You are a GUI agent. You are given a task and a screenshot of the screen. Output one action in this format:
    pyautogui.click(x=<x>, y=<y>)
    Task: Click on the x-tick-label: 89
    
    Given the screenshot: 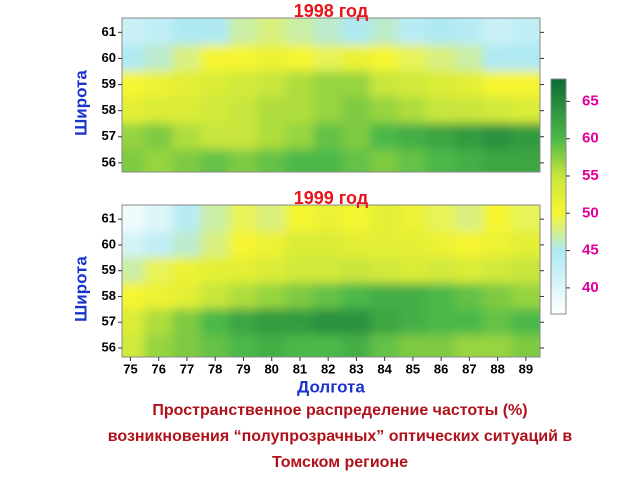 What is the action you would take?
    pyautogui.click(x=526, y=368)
    